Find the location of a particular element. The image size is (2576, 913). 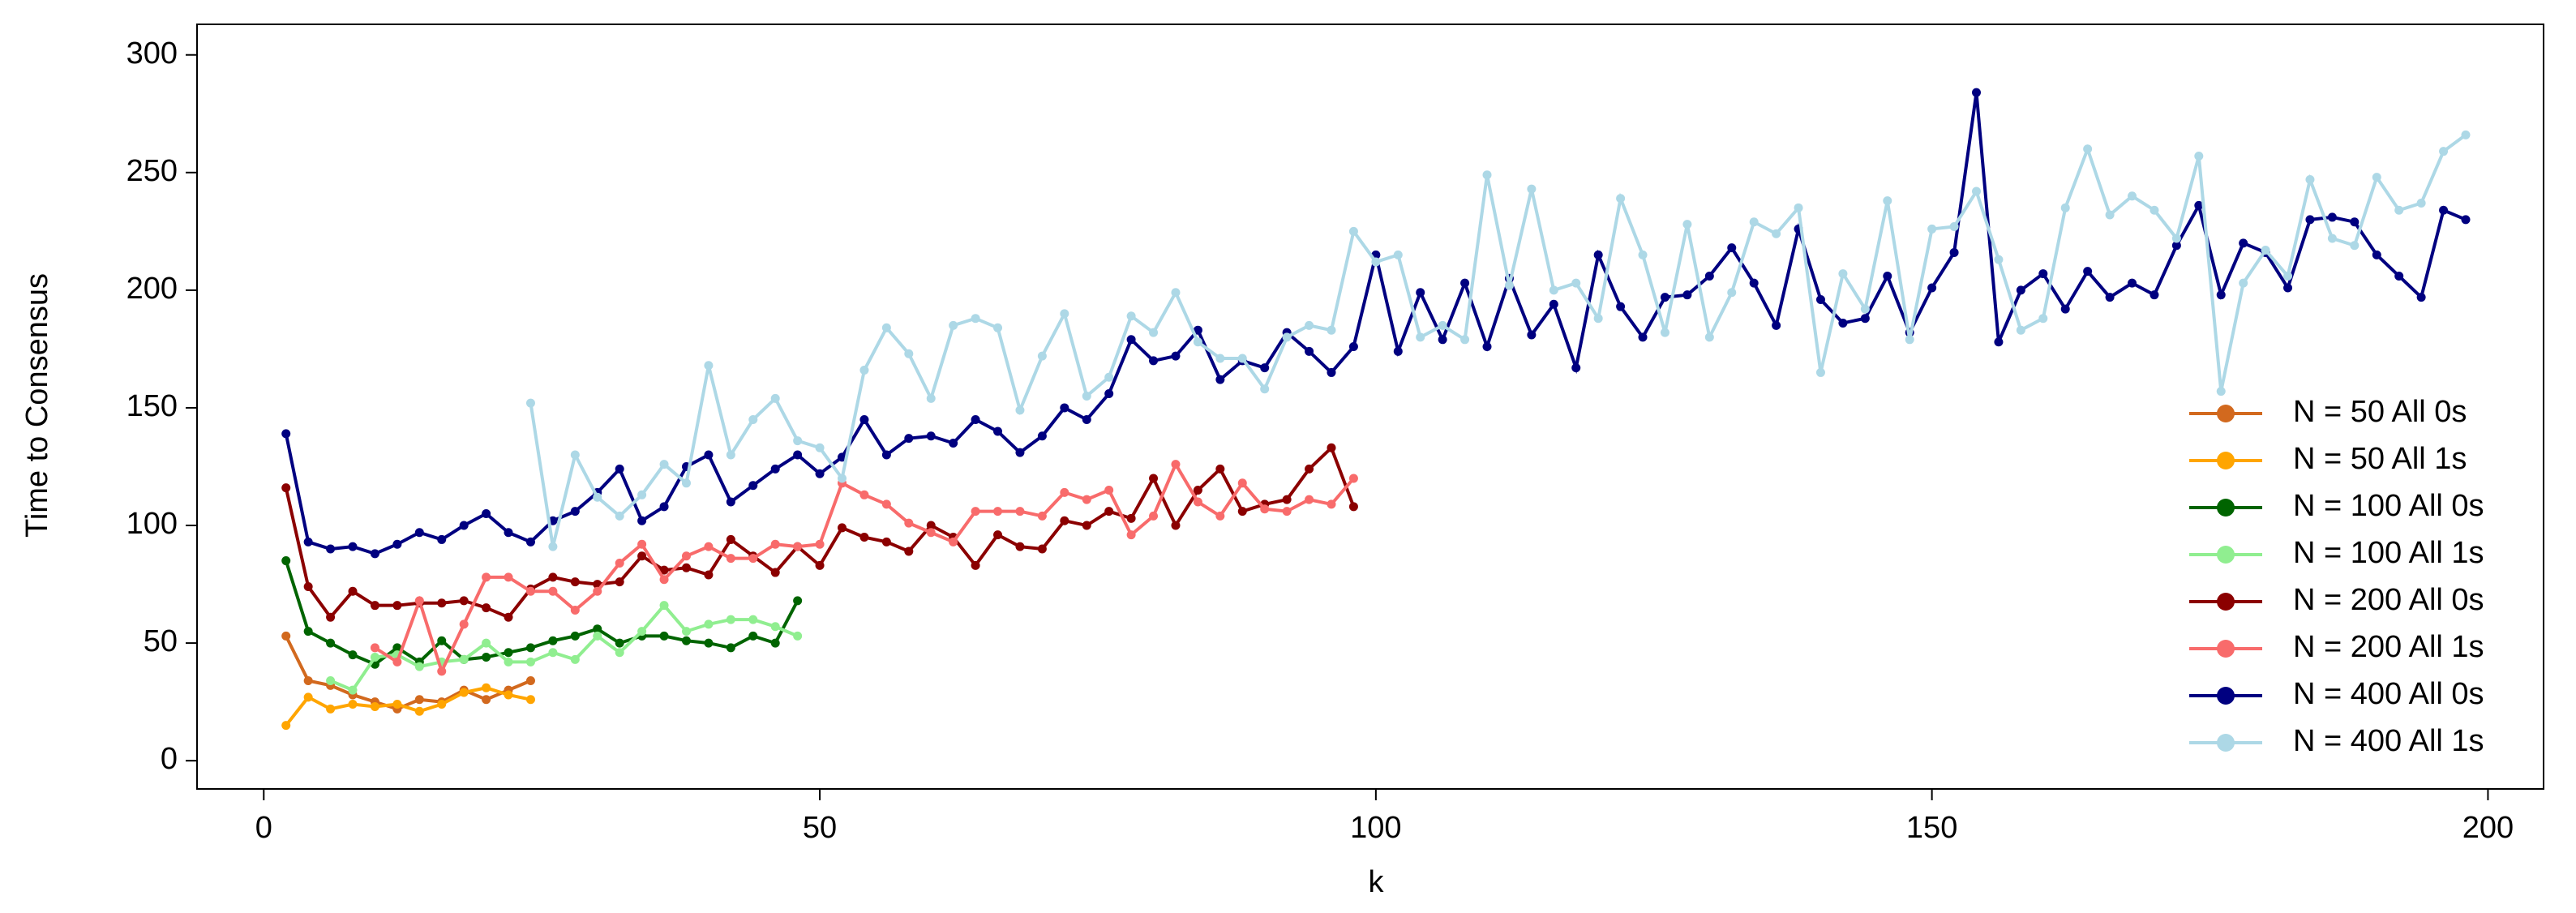

legend-label: N = 100 All 1s is located at coordinates (2388, 553).